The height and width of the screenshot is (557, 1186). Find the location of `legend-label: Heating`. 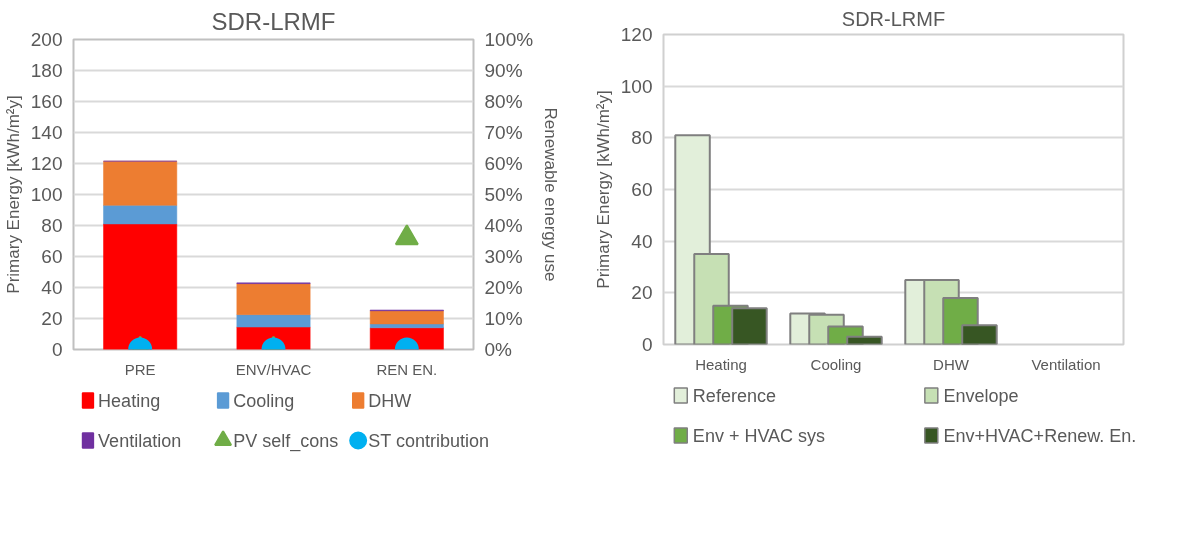

legend-label: Heating is located at coordinates (129, 400).